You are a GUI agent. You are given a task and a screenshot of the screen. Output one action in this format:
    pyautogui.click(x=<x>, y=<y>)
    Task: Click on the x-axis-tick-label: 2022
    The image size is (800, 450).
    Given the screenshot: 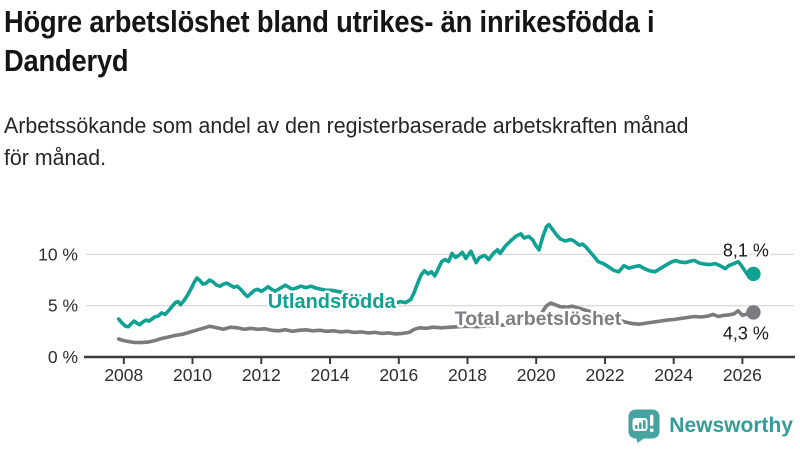 What is the action you would take?
    pyautogui.click(x=605, y=375)
    